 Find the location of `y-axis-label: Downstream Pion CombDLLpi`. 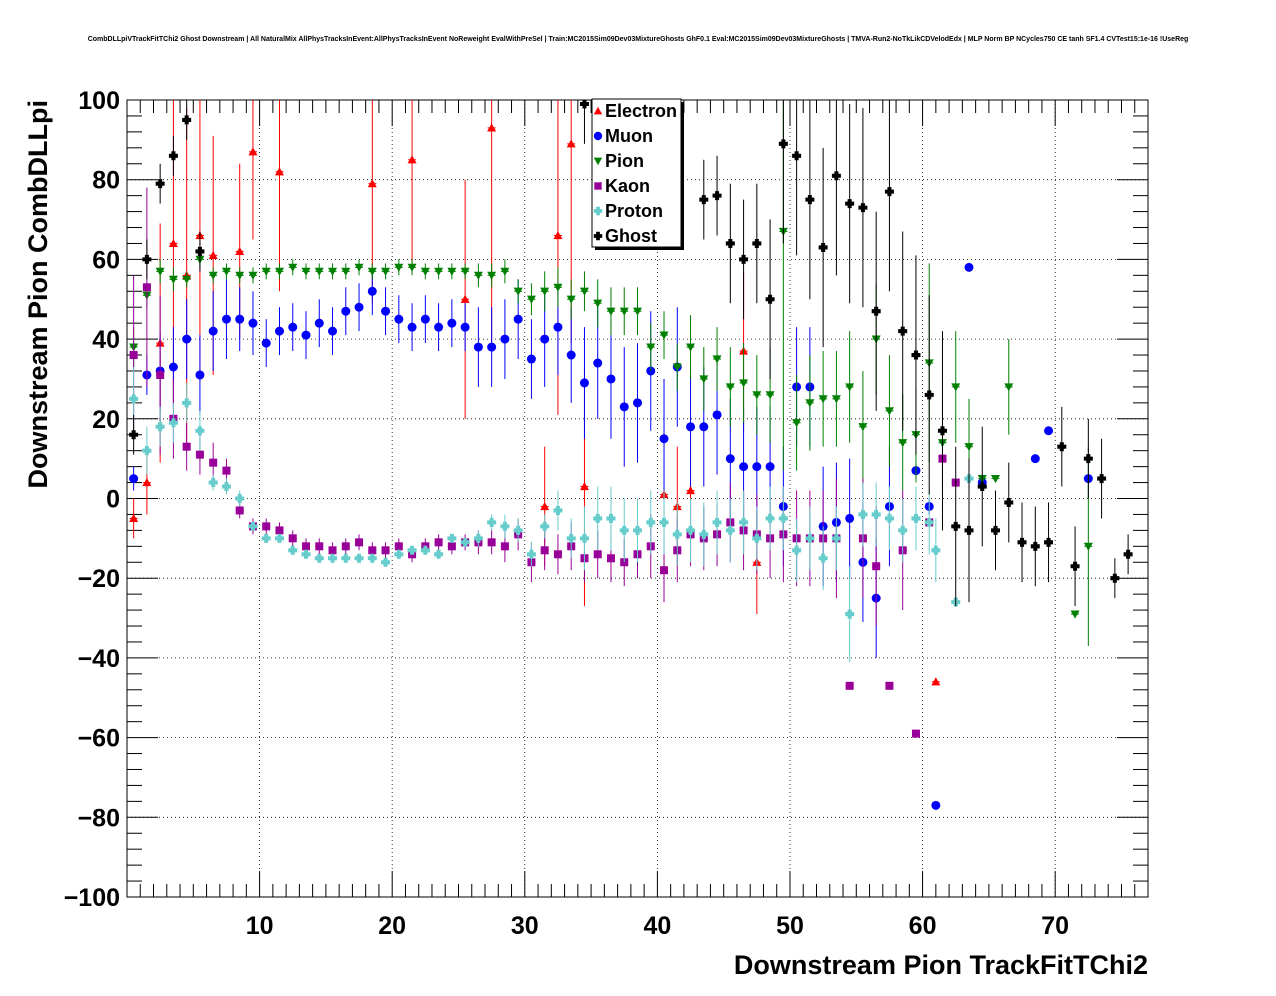

y-axis-label: Downstream Pion CombDLLpi is located at coordinates (38, 294).